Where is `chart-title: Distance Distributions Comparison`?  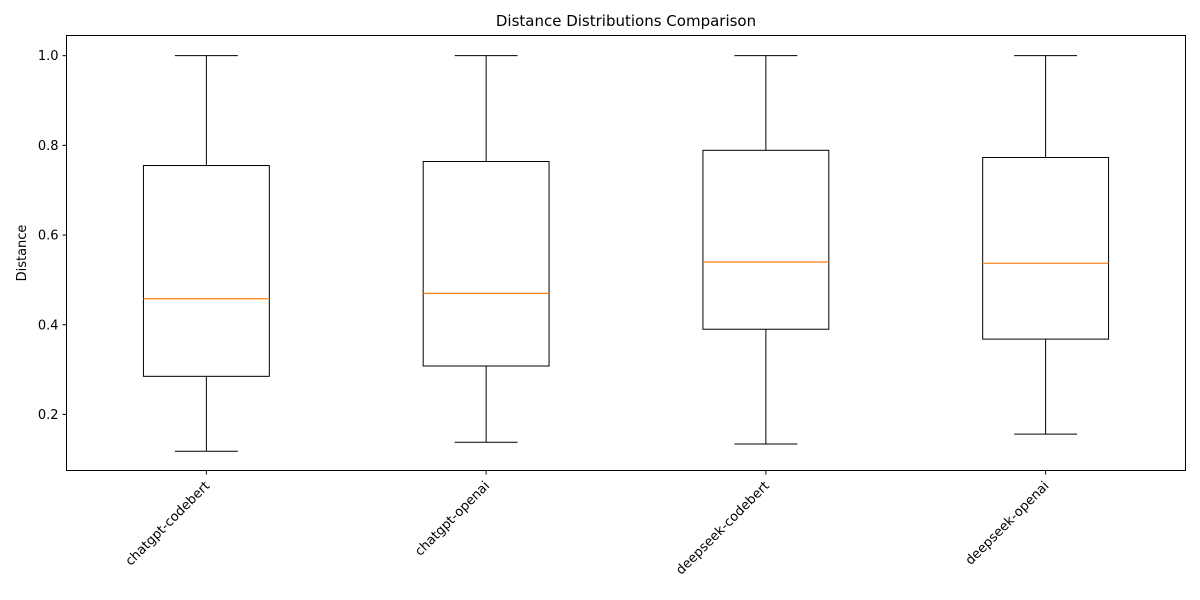
chart-title: Distance Distributions Comparison is located at coordinates (626, 21).